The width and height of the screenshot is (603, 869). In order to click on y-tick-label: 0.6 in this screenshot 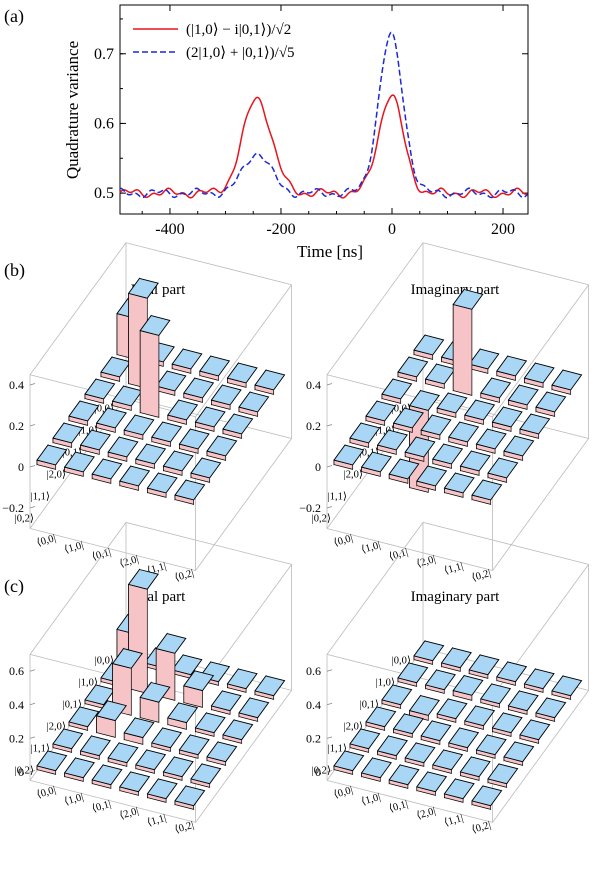, I will do `click(104, 123)`.